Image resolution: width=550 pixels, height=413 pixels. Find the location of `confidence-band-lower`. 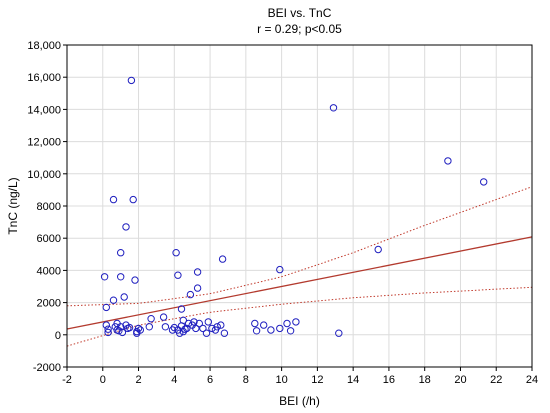

confidence-band-lower is located at coordinates (299, 316).